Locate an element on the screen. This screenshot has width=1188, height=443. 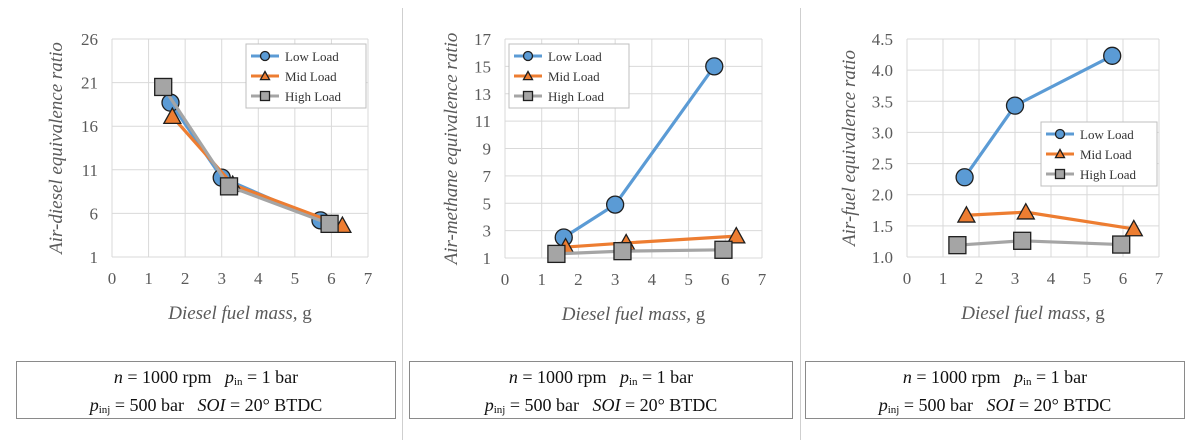
y-tick-label: 16 is located at coordinates (89, 126).